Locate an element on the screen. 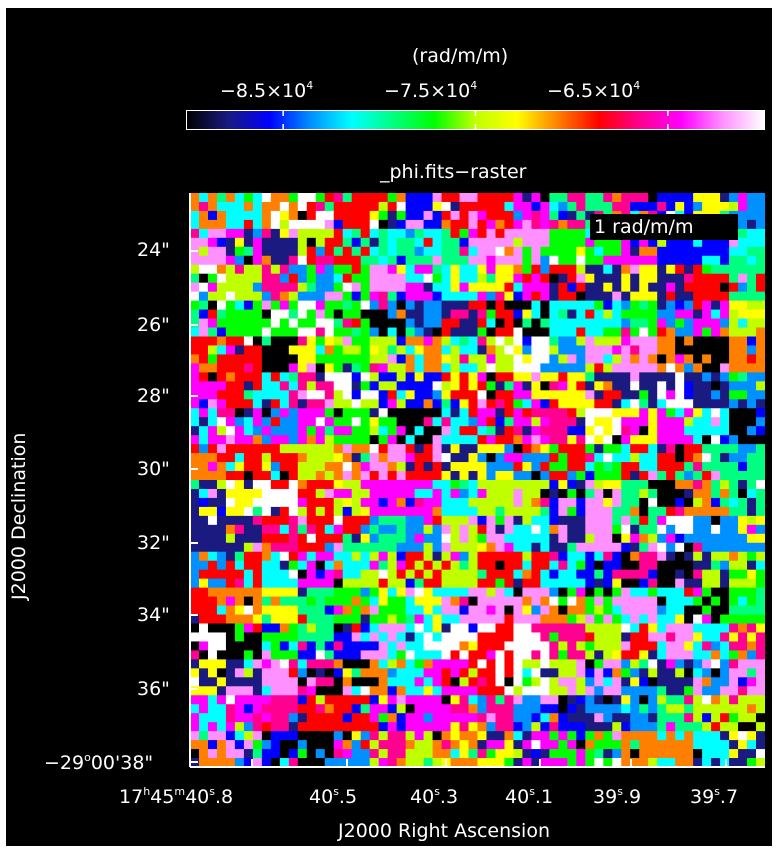  colorbar is located at coordinates (475, 120).